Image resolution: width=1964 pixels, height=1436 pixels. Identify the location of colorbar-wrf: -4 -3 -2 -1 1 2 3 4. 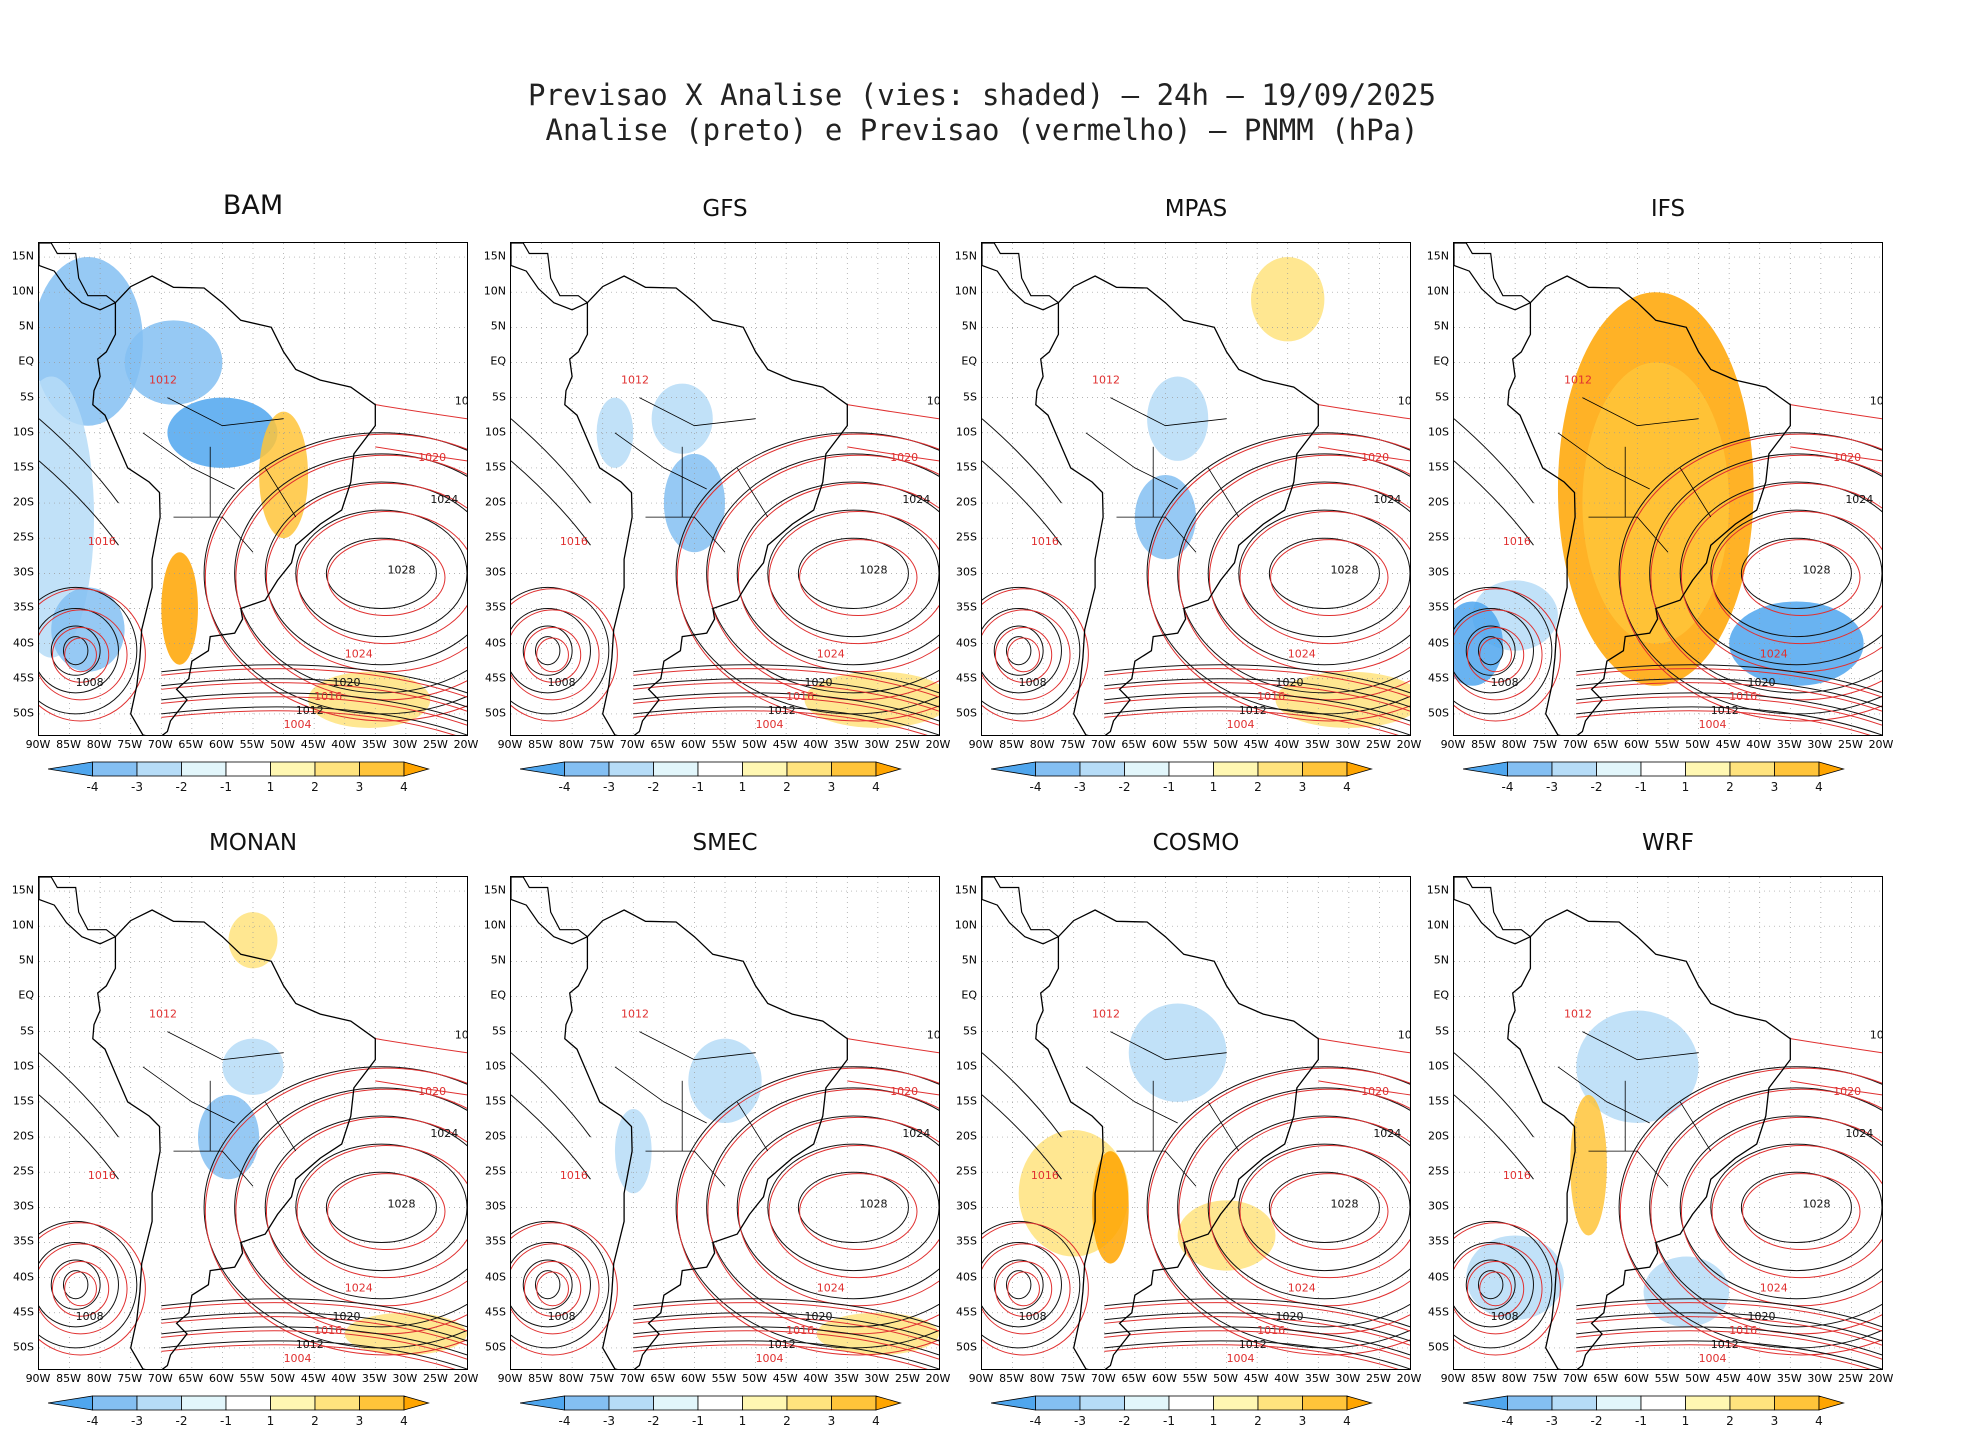
(1672, 1414).